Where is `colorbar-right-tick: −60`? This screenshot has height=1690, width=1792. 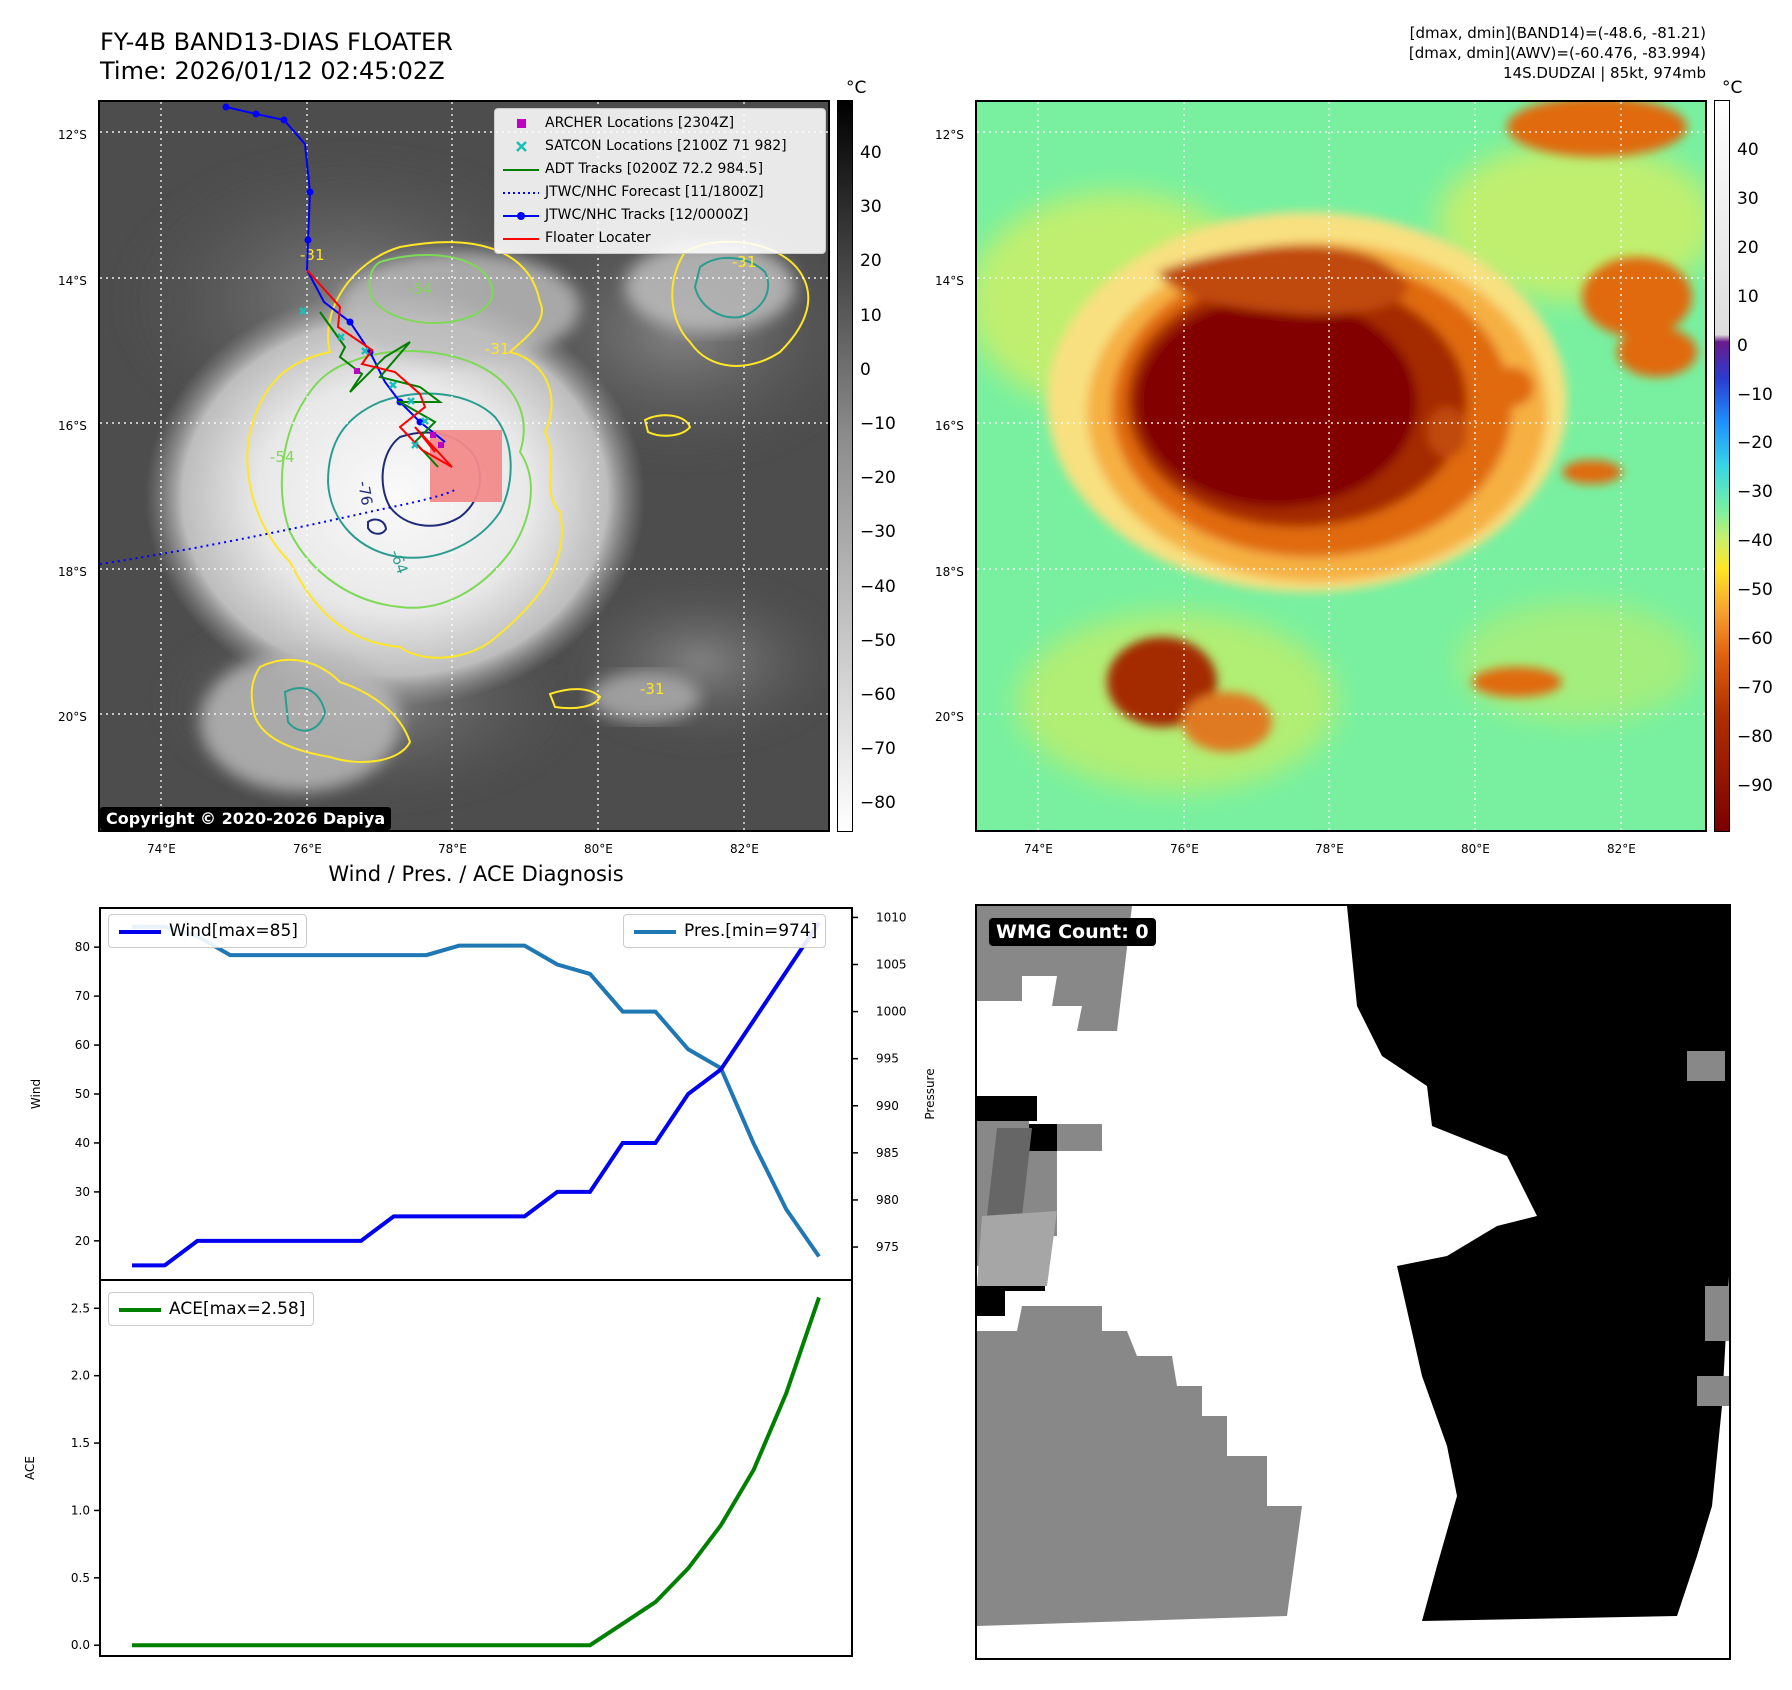 colorbar-right-tick: −60 is located at coordinates (1755, 639).